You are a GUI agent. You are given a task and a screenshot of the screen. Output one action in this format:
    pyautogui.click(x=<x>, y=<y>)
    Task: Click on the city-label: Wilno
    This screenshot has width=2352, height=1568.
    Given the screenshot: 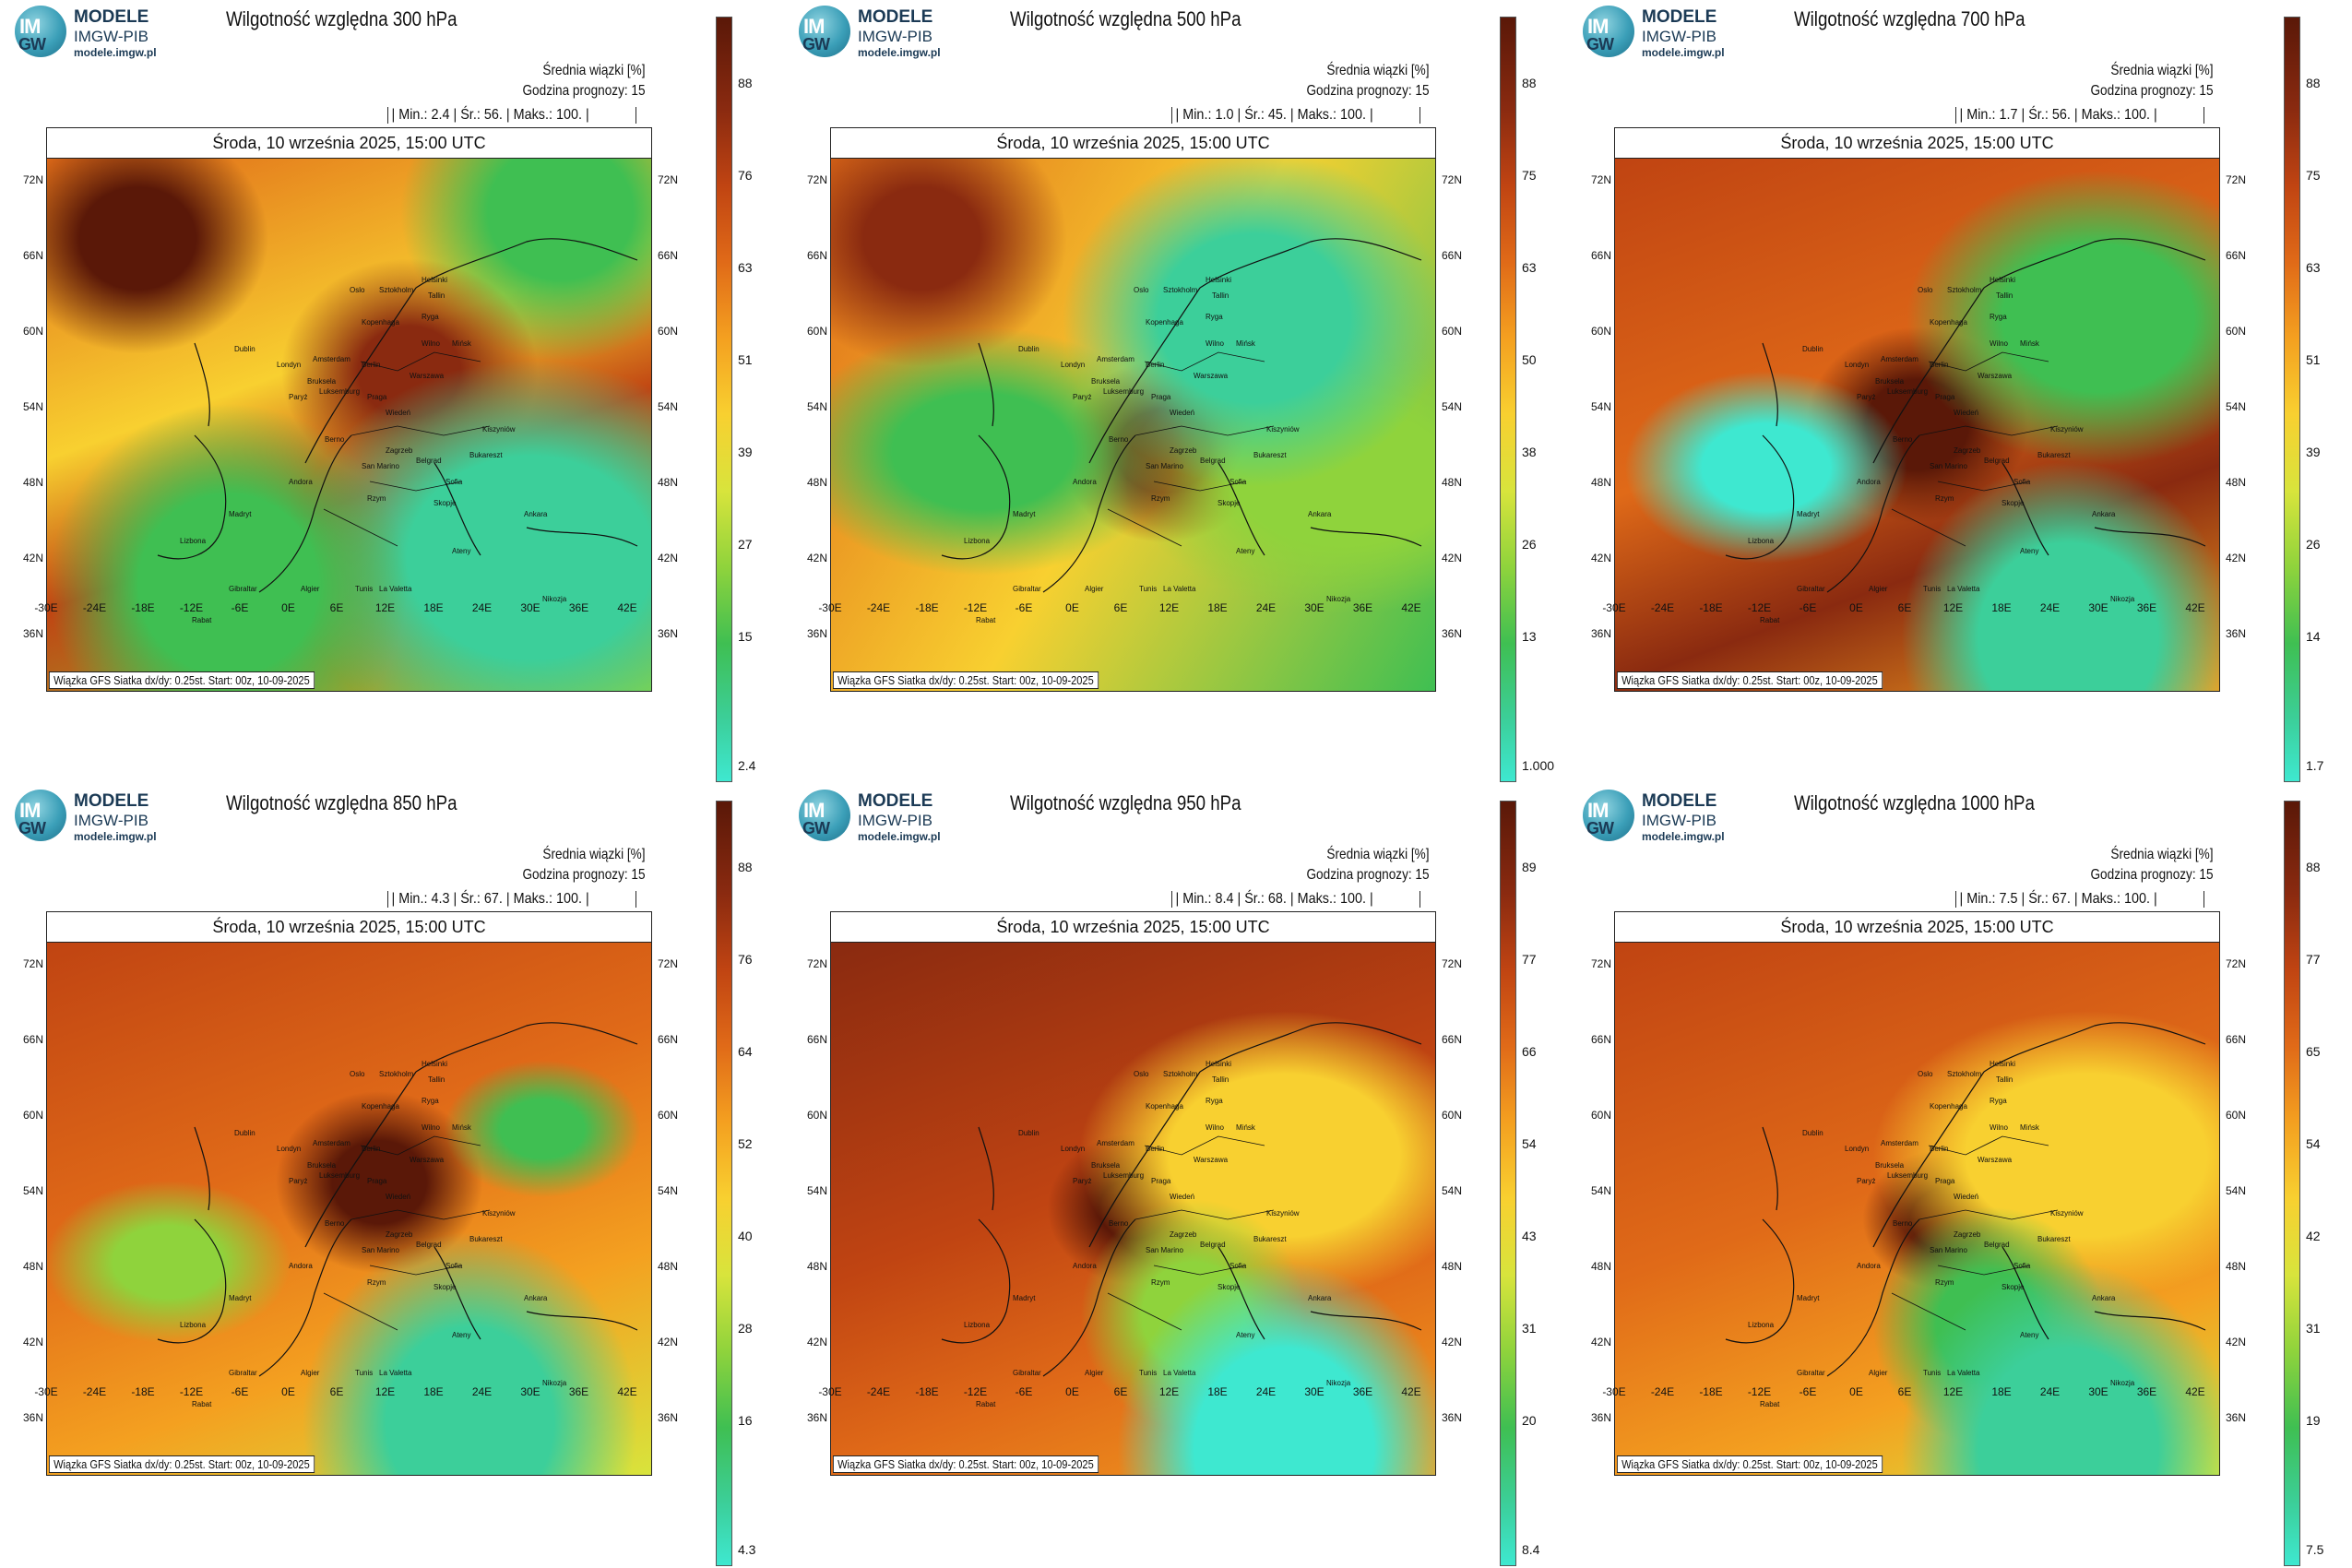 What is the action you would take?
    pyautogui.click(x=431, y=1127)
    